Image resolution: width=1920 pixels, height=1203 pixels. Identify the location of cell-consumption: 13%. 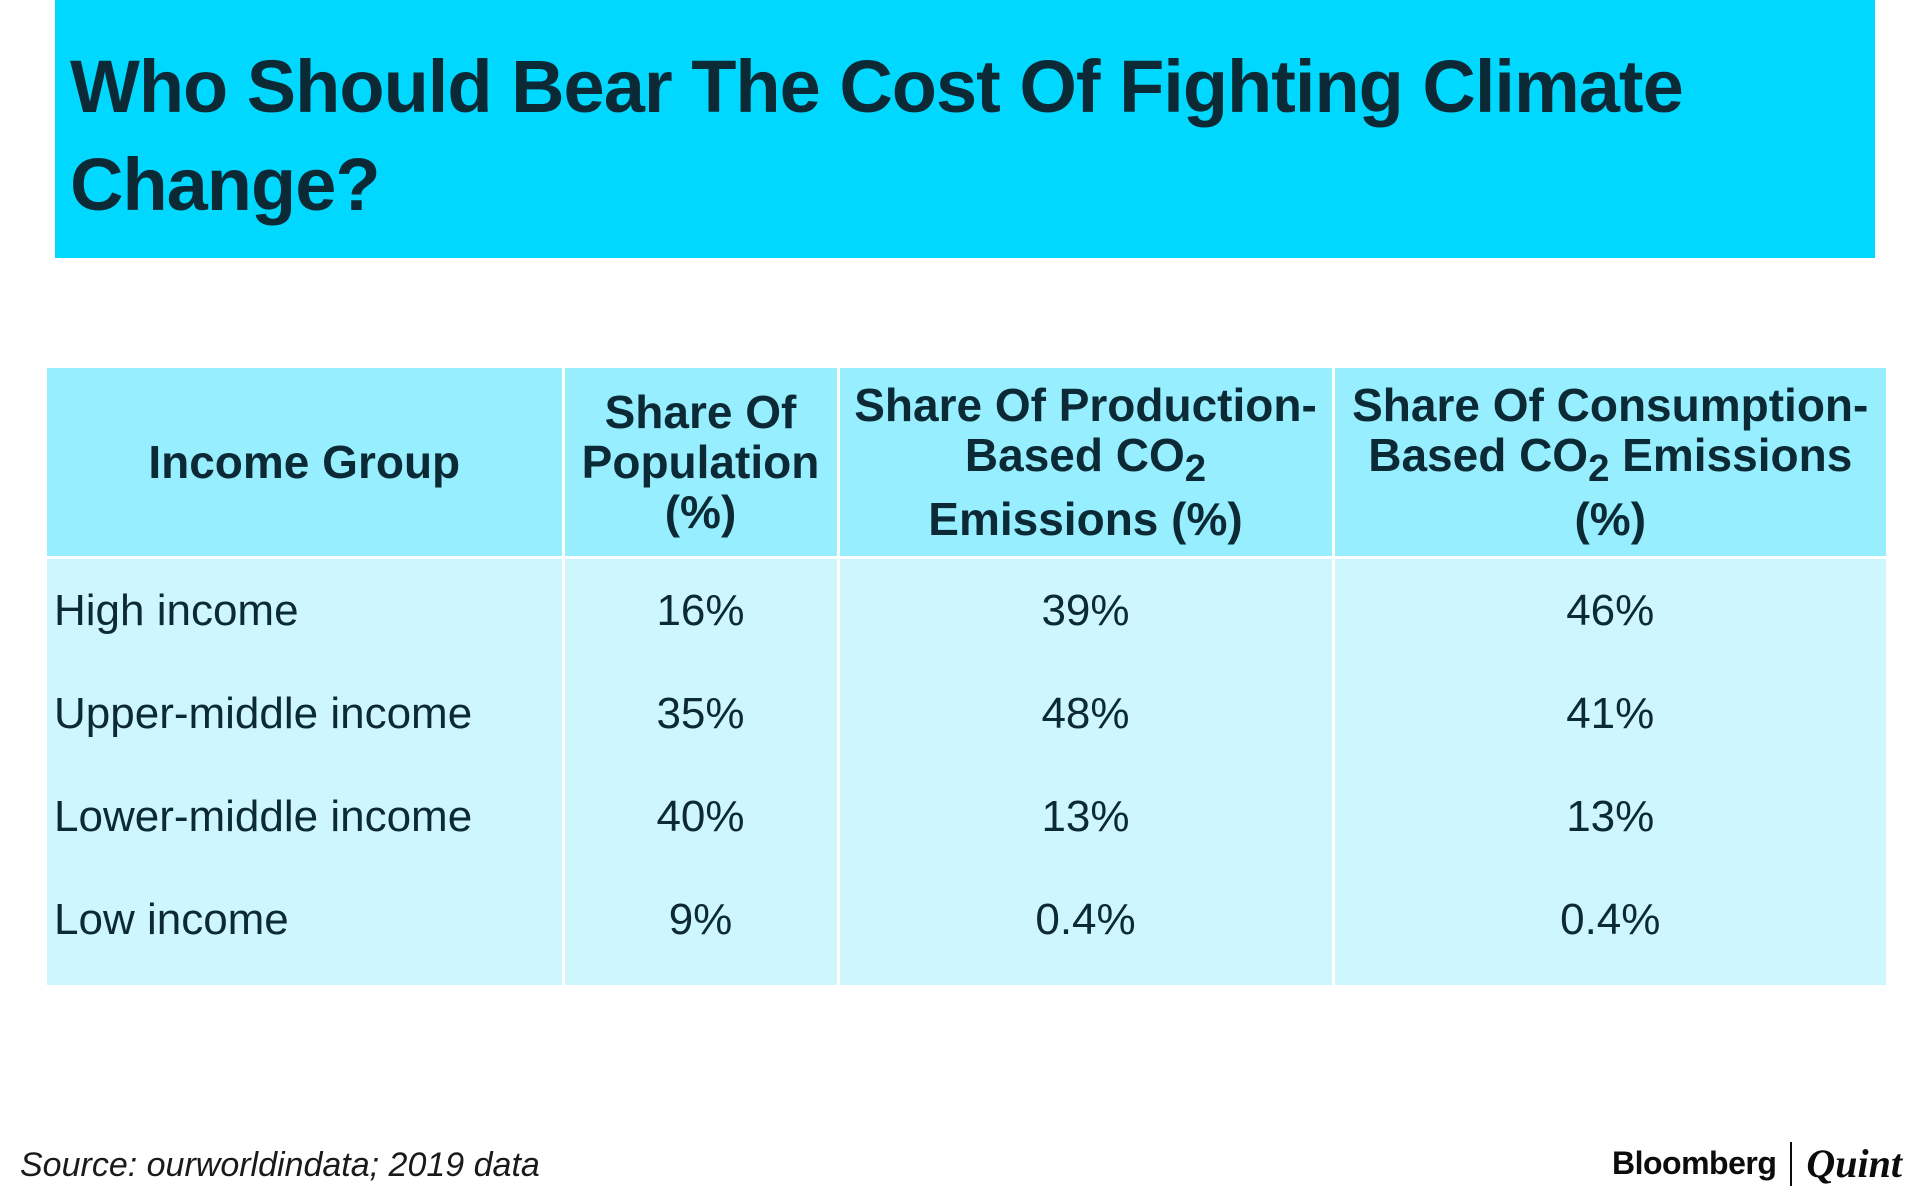
(1609, 816).